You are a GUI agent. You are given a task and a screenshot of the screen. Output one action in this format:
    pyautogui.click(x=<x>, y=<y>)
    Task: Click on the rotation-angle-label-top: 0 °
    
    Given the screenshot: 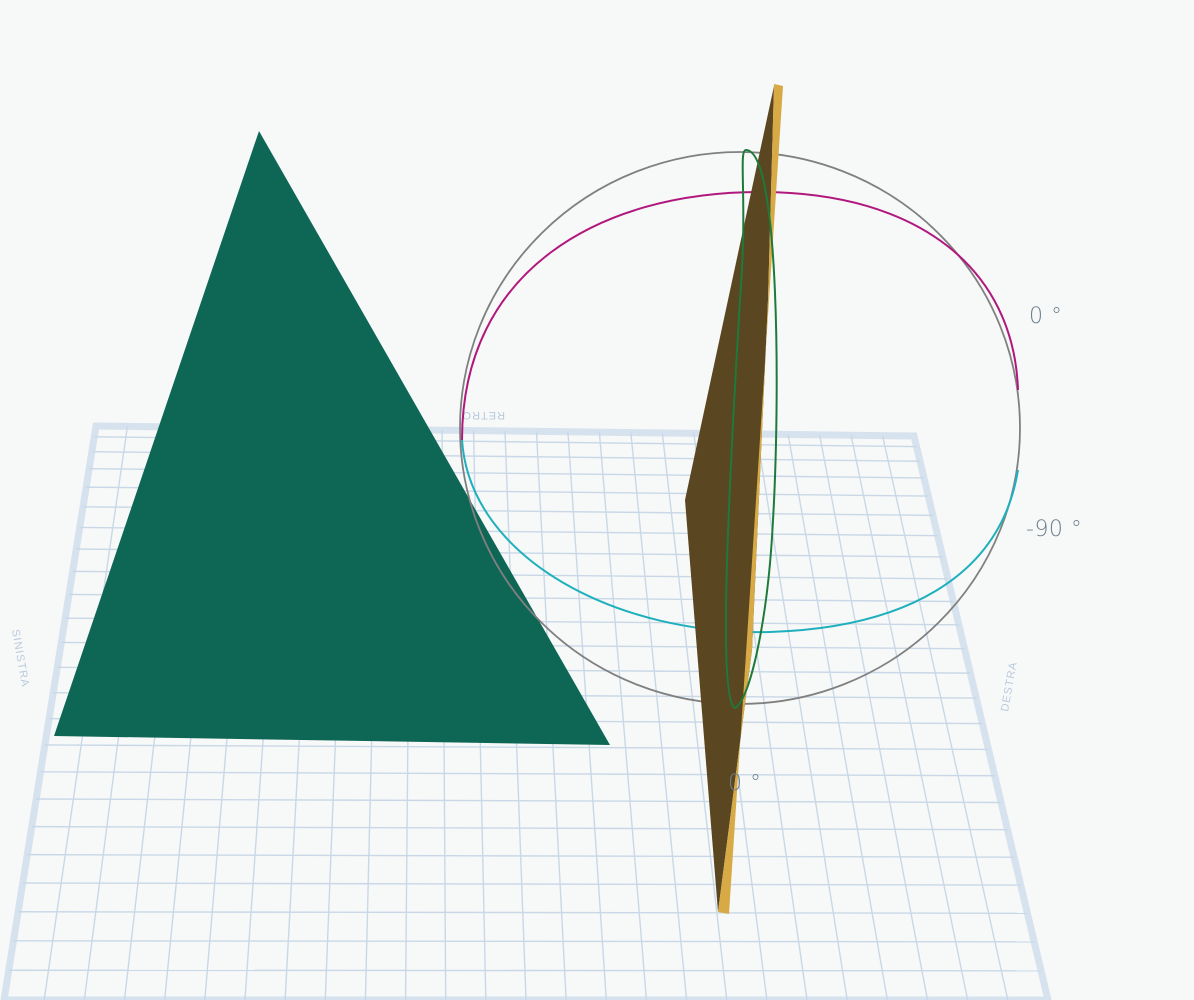 What is the action you would take?
    pyautogui.click(x=1046, y=316)
    